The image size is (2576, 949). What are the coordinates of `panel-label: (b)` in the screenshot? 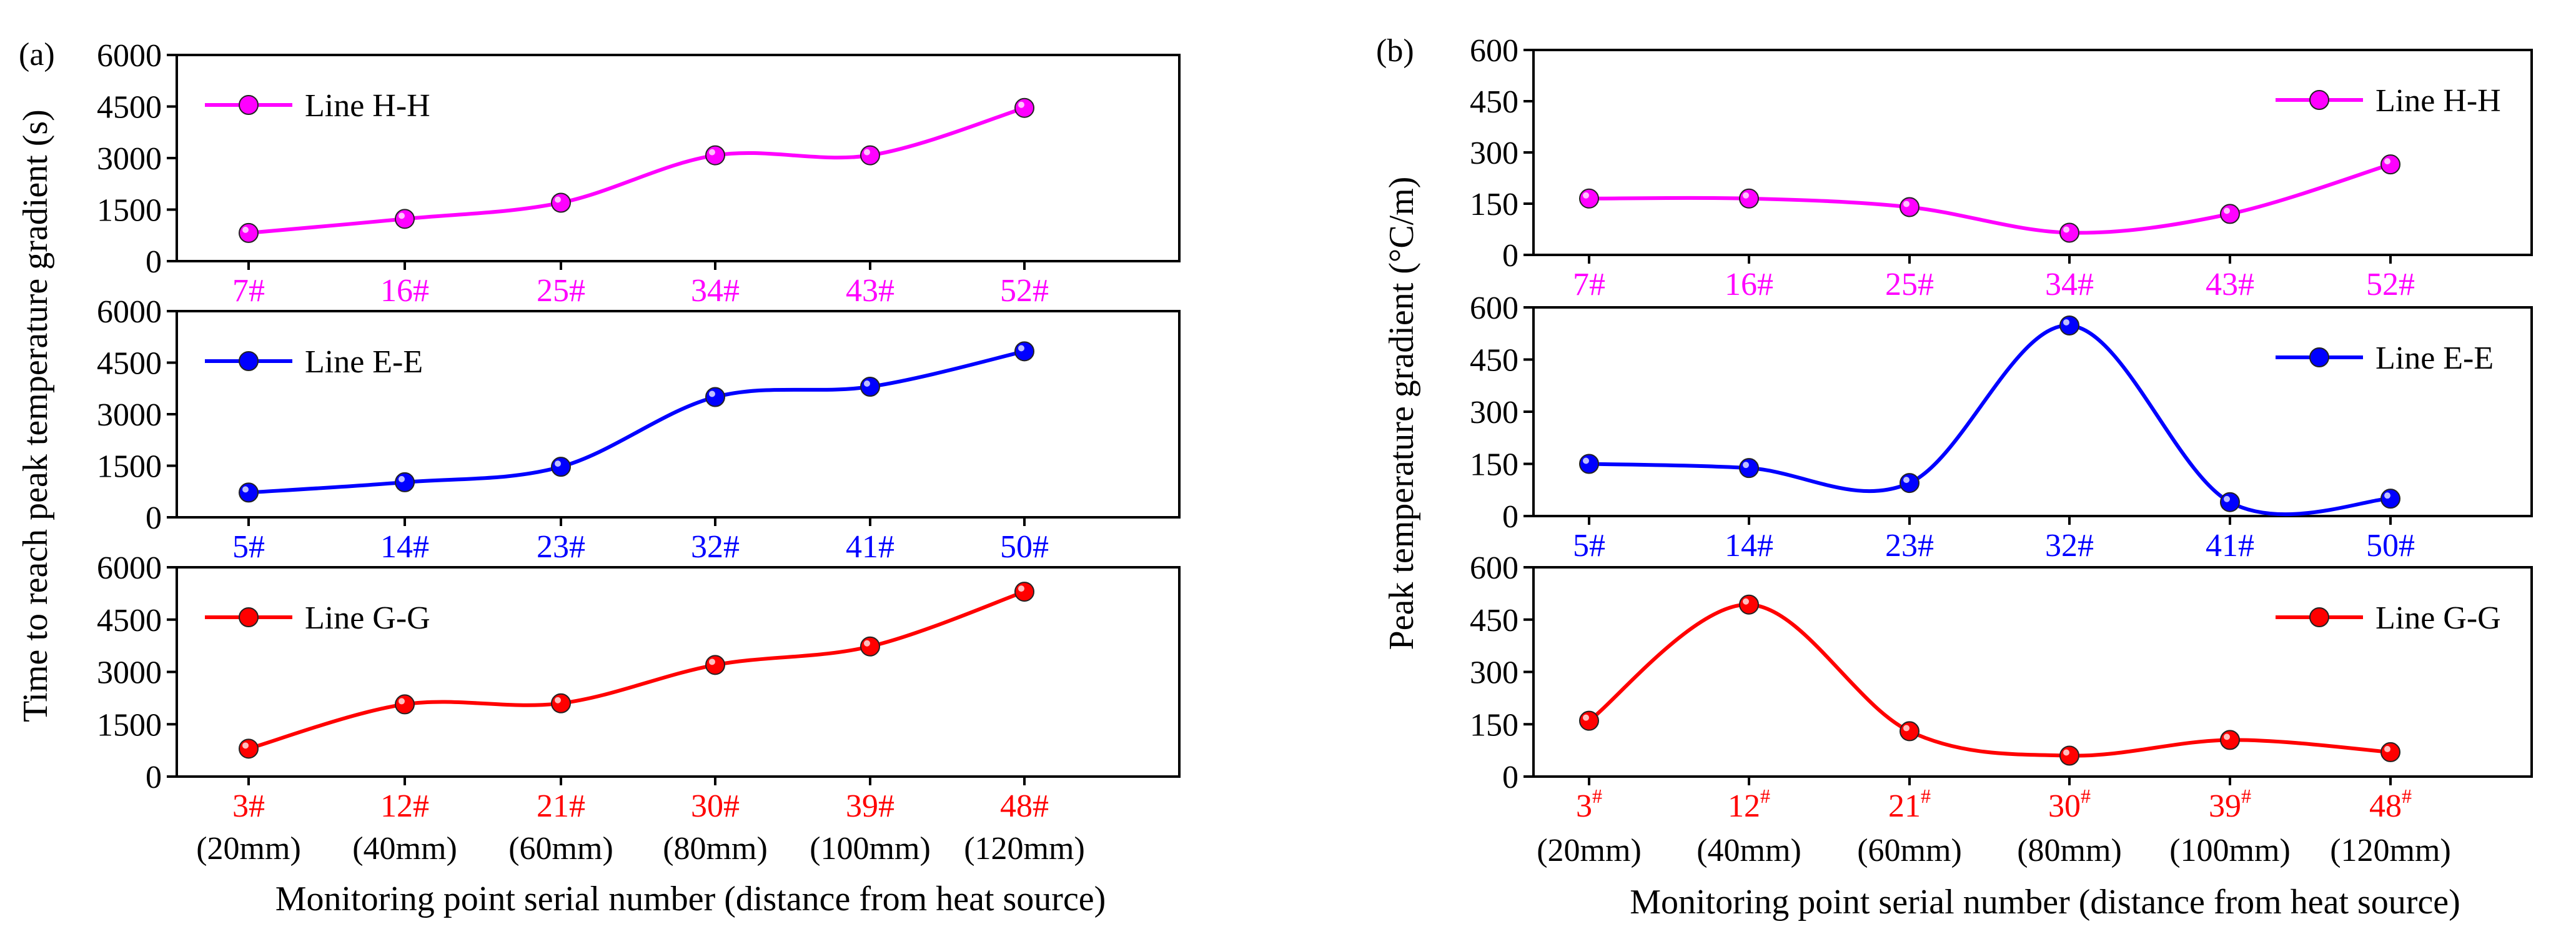 It's located at (1395, 51).